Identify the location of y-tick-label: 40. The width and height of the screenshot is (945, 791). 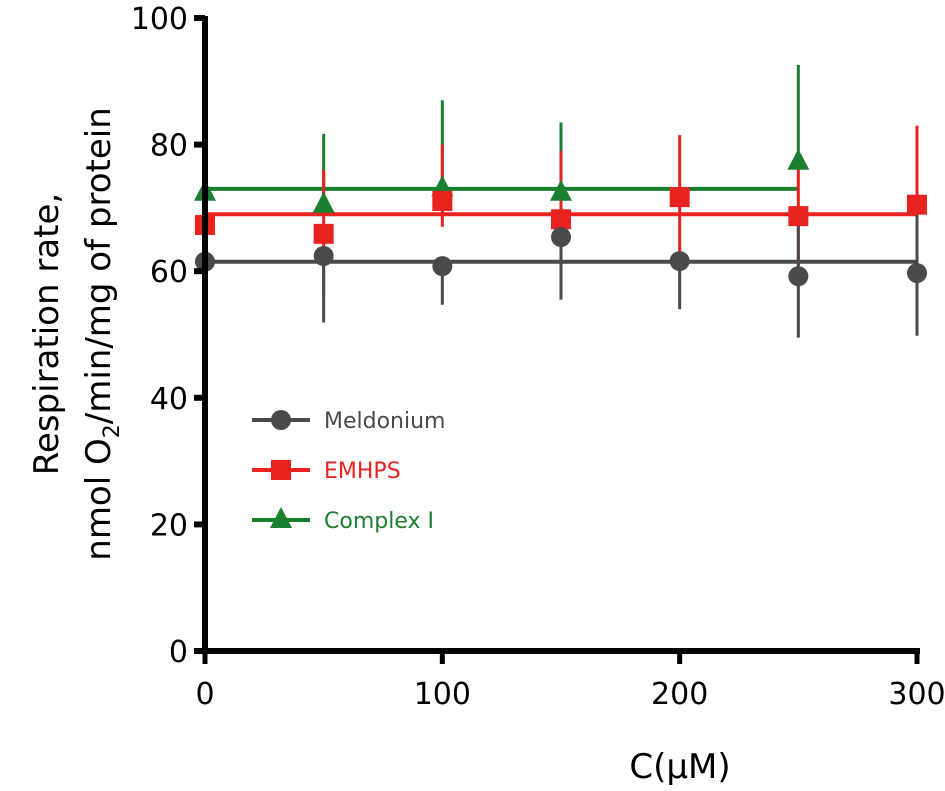
(169, 399).